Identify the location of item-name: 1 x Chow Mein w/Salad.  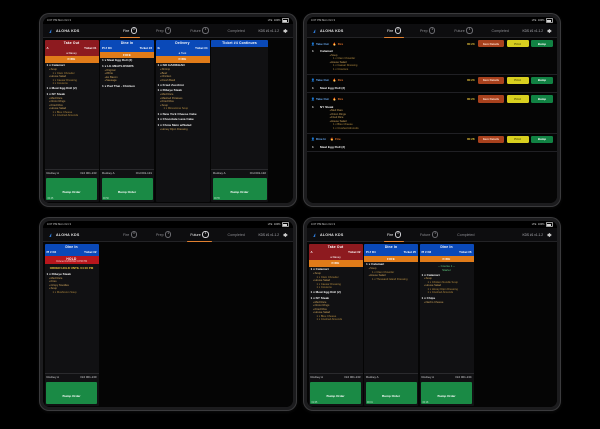
(174, 124).